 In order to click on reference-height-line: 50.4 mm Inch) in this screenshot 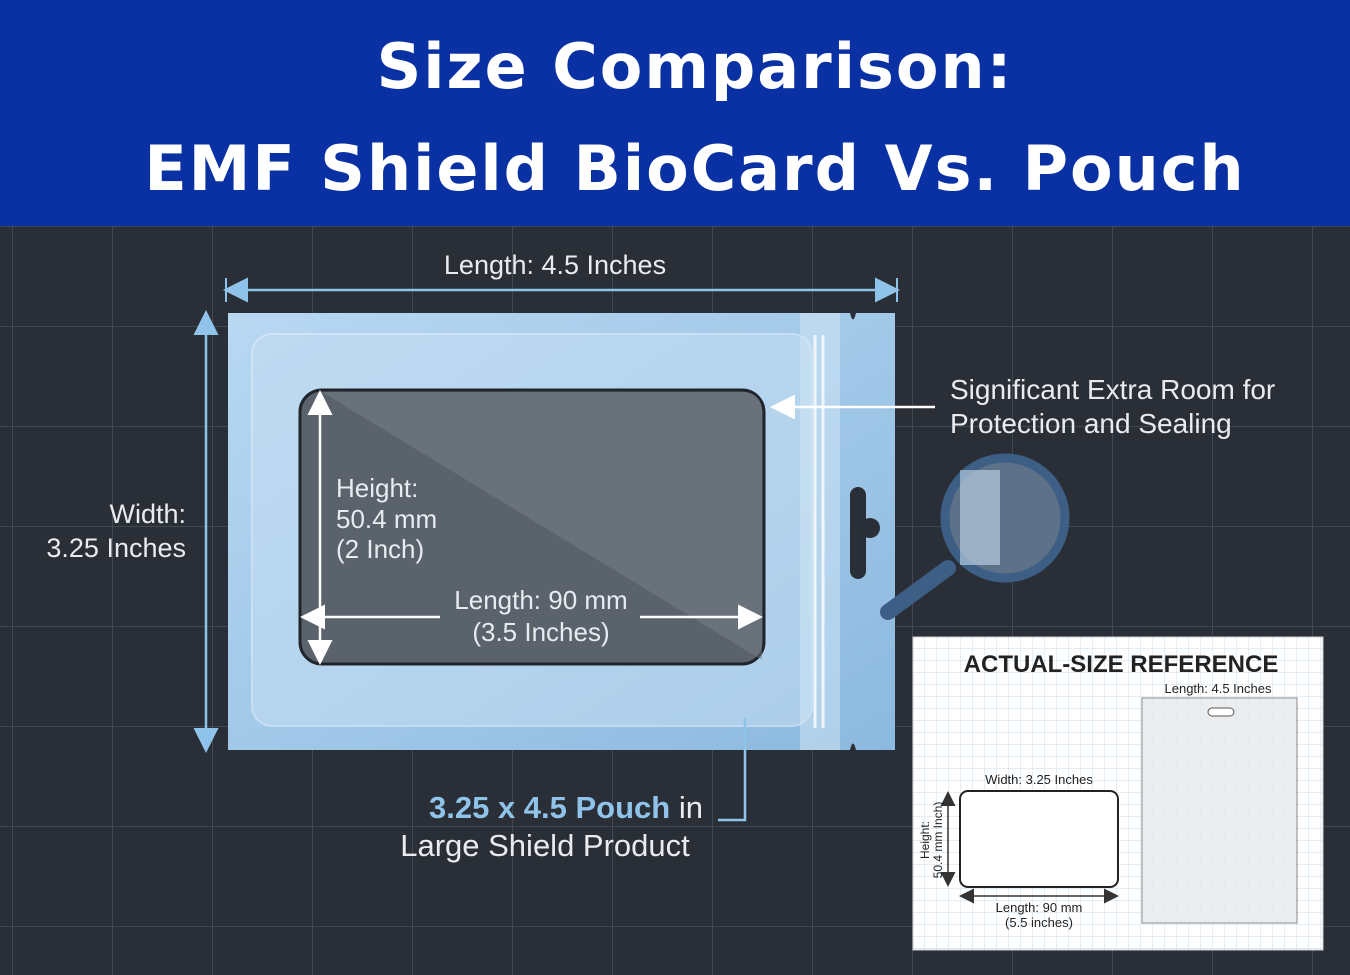, I will do `click(938, 840)`.